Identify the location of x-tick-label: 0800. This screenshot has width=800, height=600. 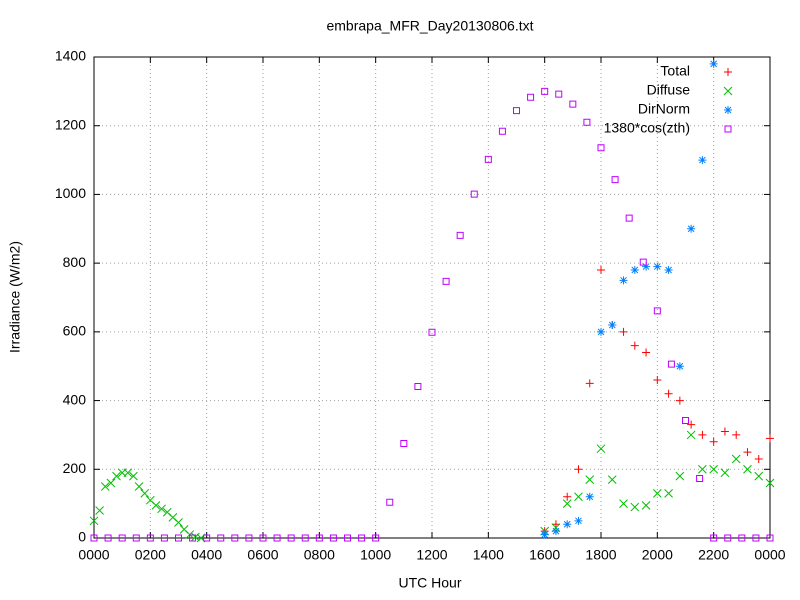
(319, 555).